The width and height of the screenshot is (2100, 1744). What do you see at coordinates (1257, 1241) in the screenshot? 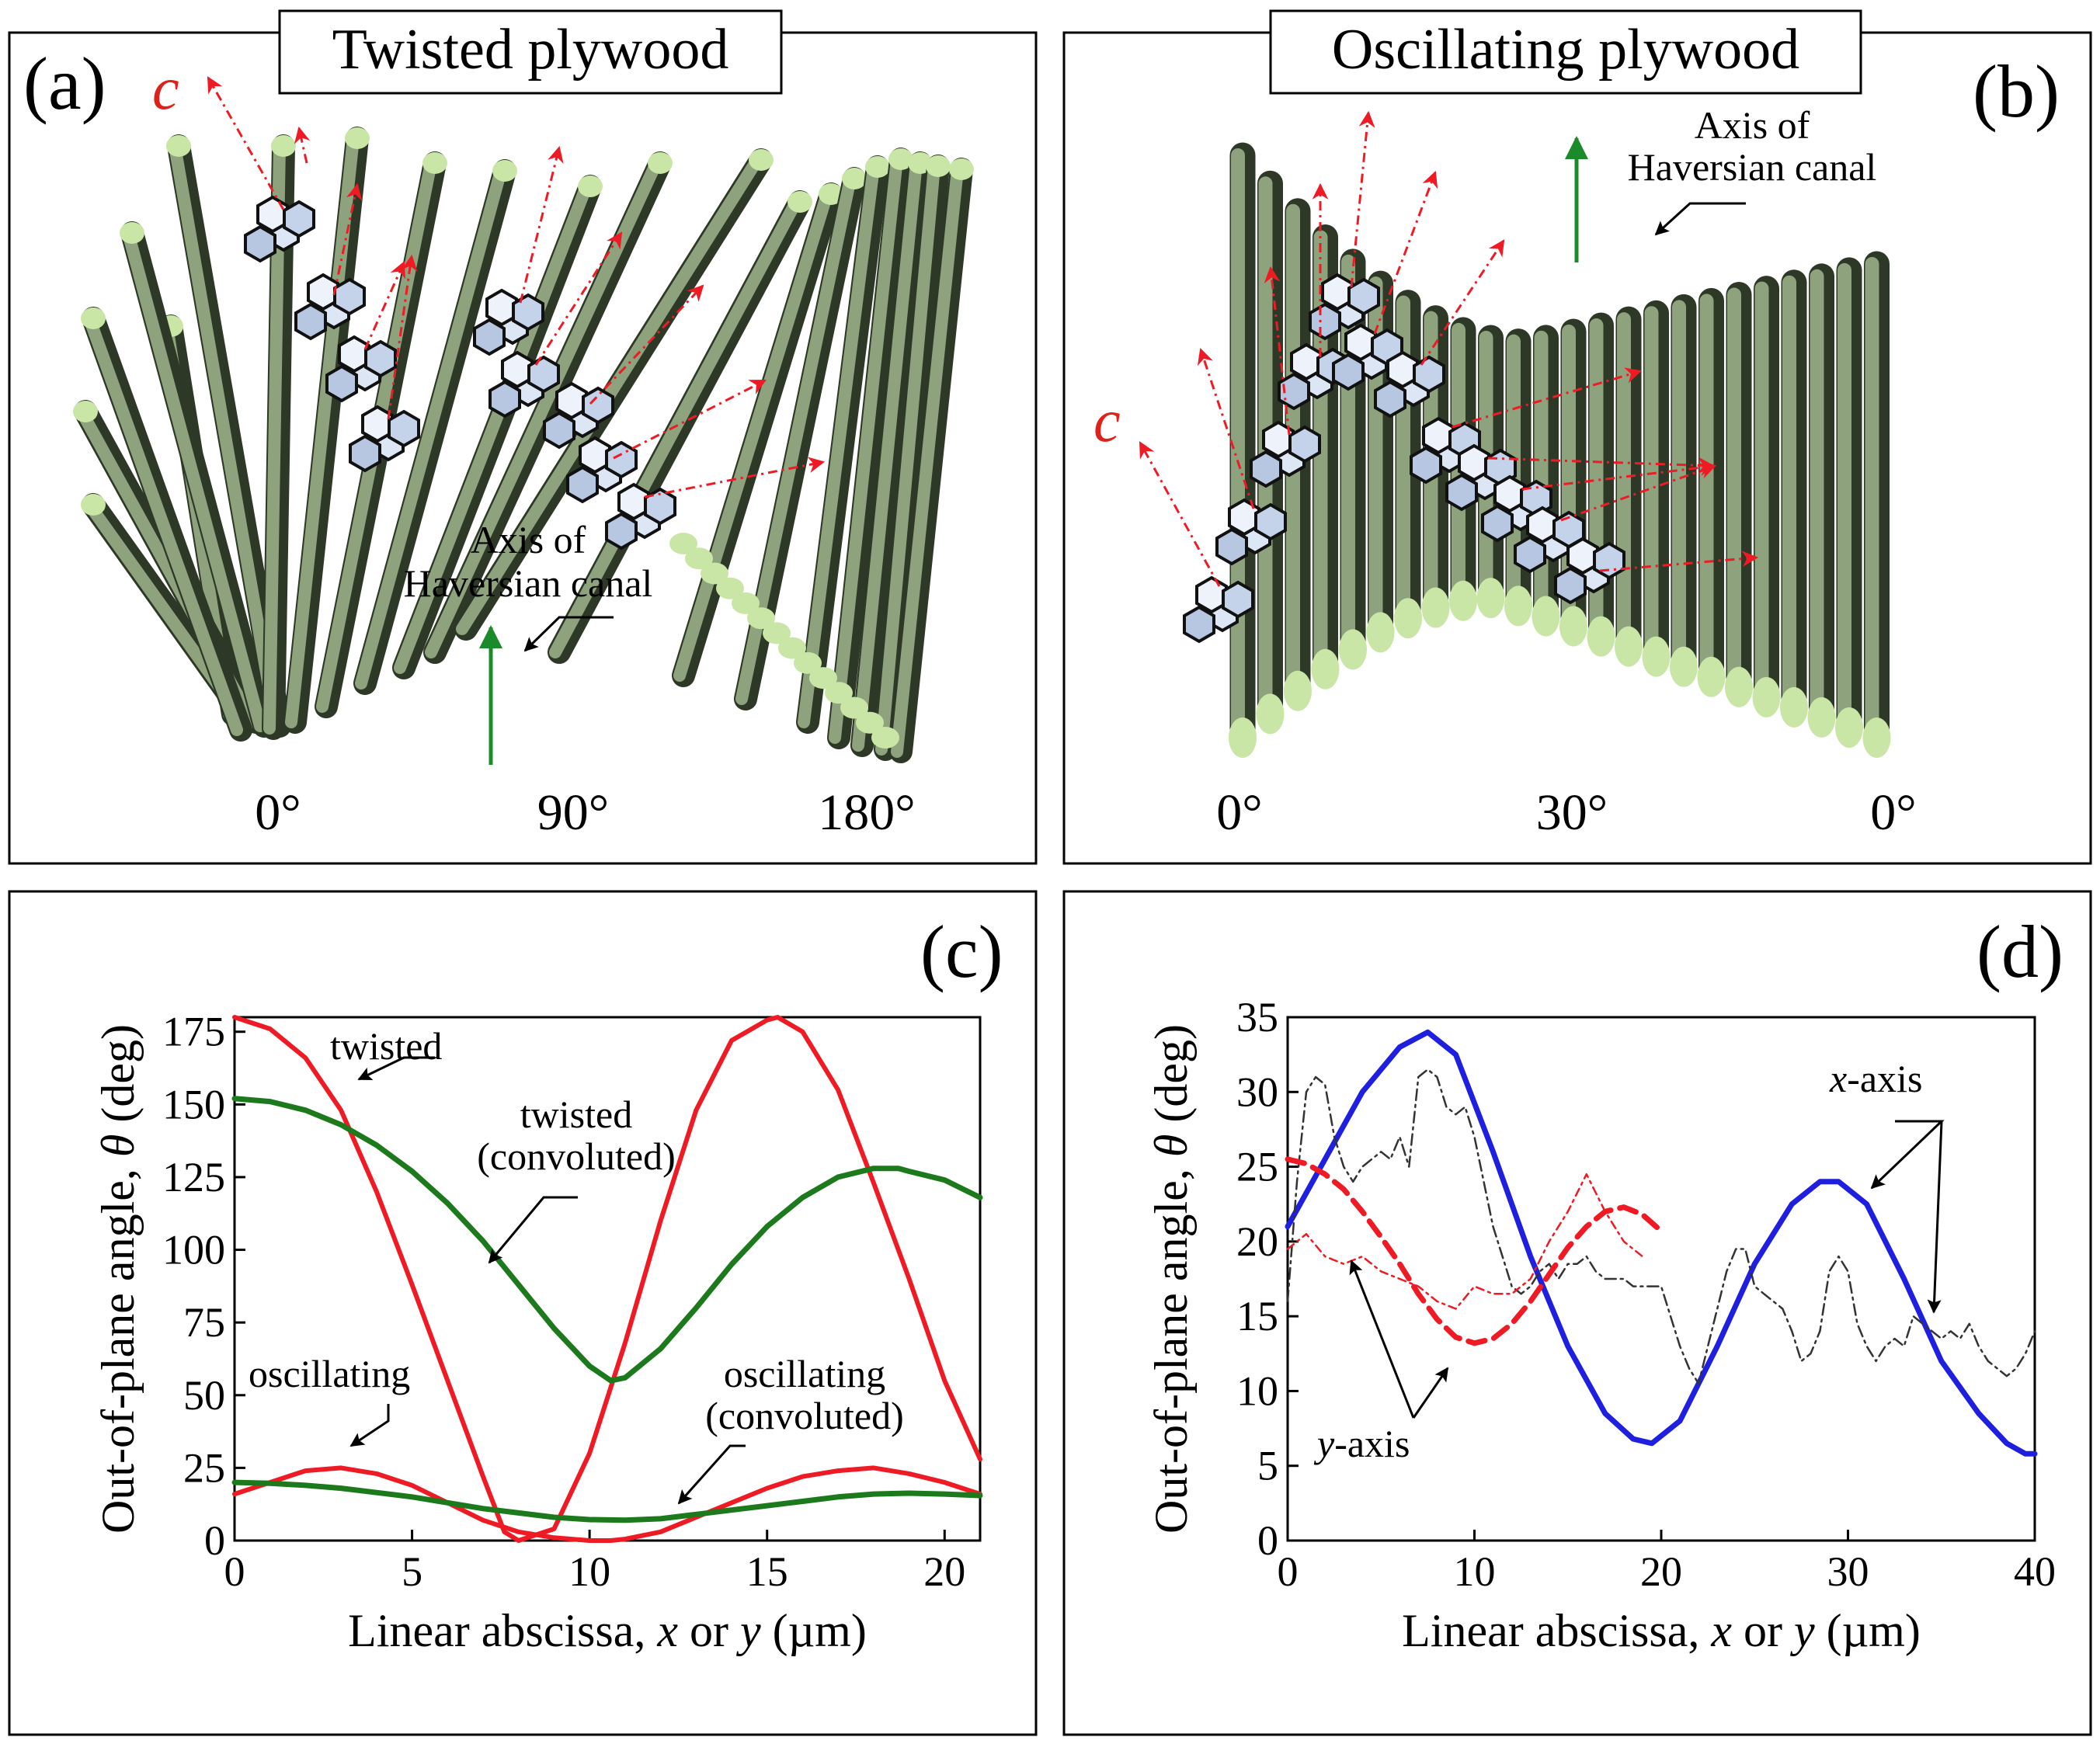
I see `y-tick-label: 20` at bounding box center [1257, 1241].